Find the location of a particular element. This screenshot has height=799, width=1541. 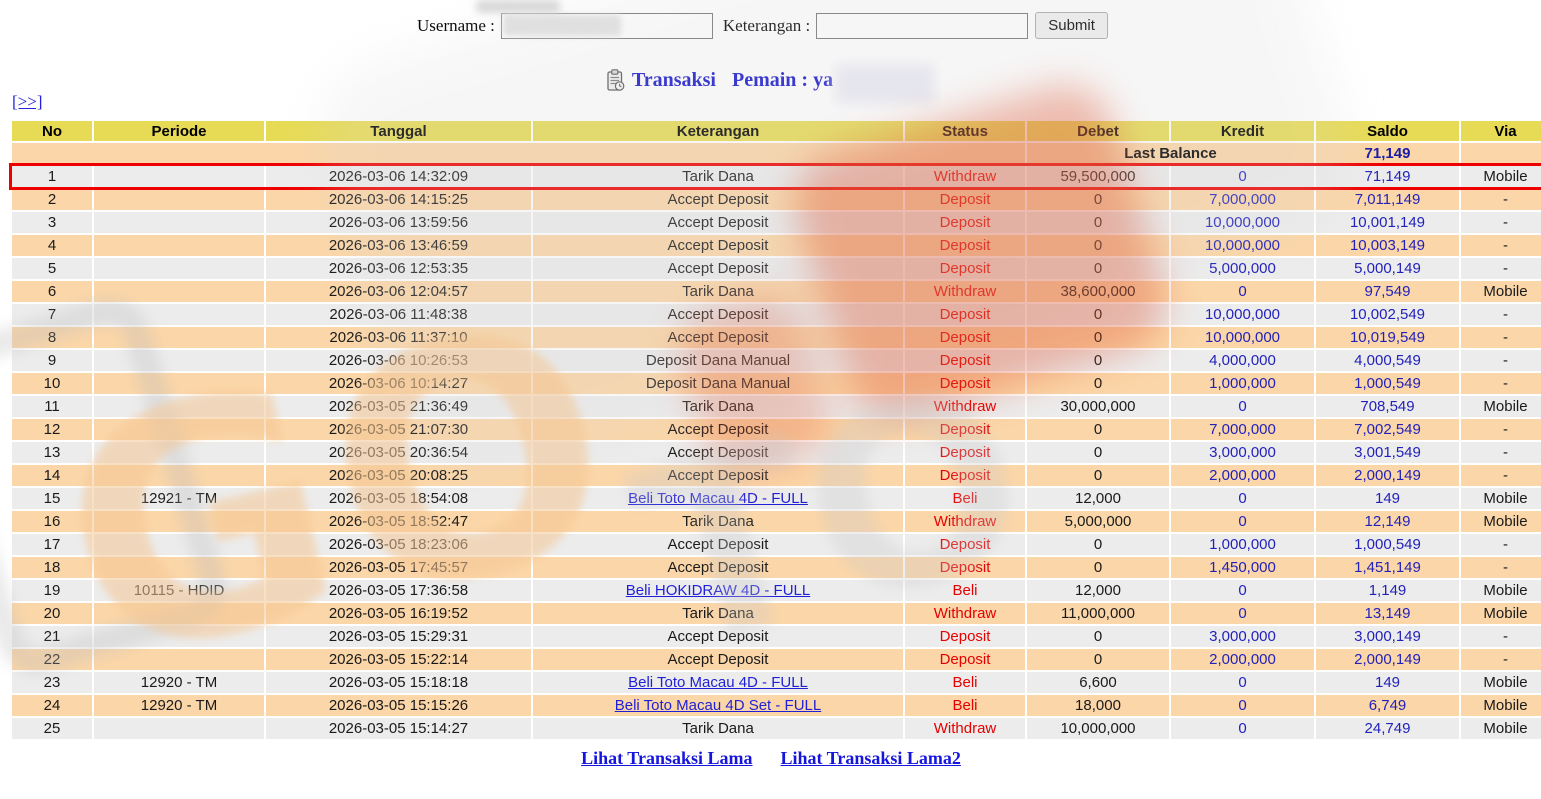

cell-periode: 12921 - TM is located at coordinates (179, 498).